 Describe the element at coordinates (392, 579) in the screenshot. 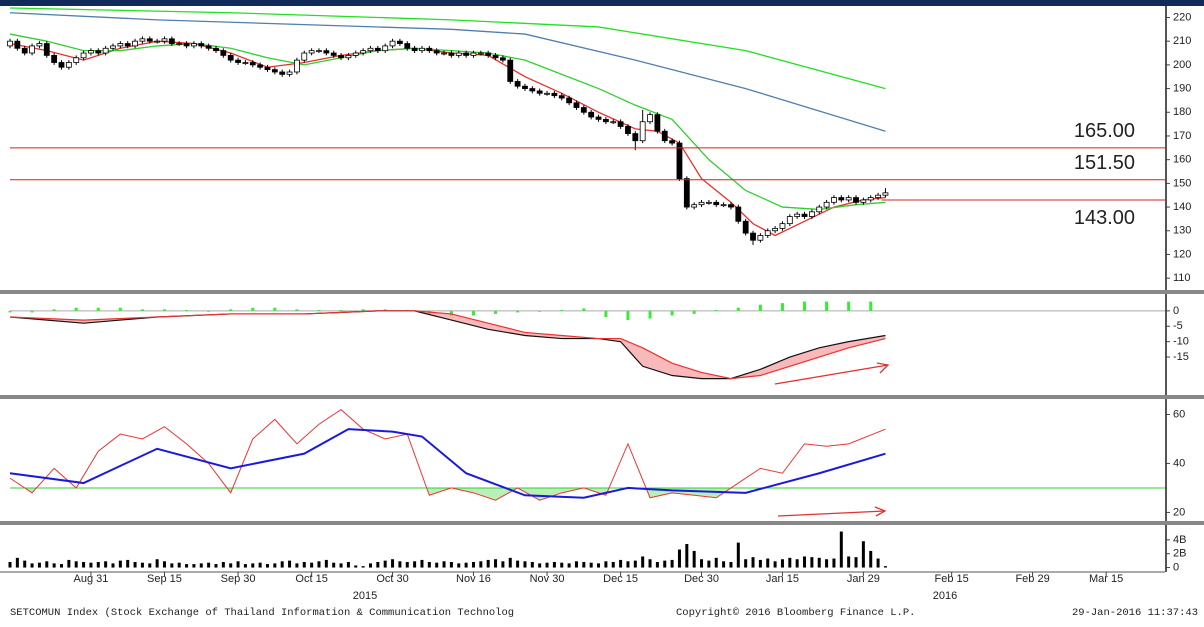

I see `x-tick-label: Oct 30` at that location.